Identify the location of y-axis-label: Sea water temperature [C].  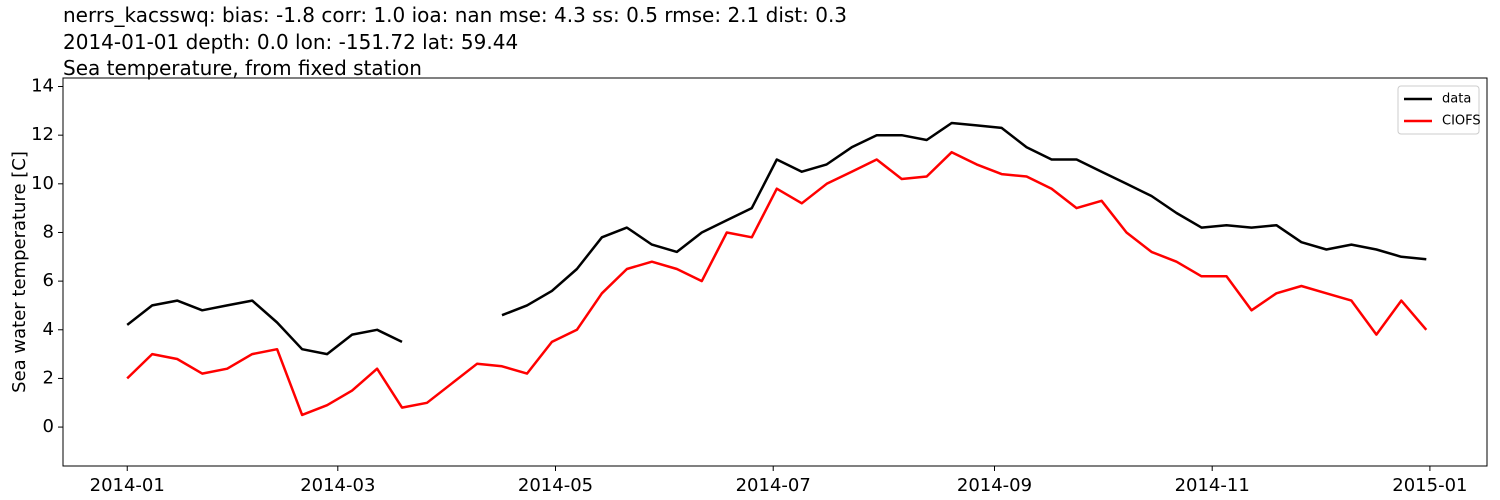
(19, 272).